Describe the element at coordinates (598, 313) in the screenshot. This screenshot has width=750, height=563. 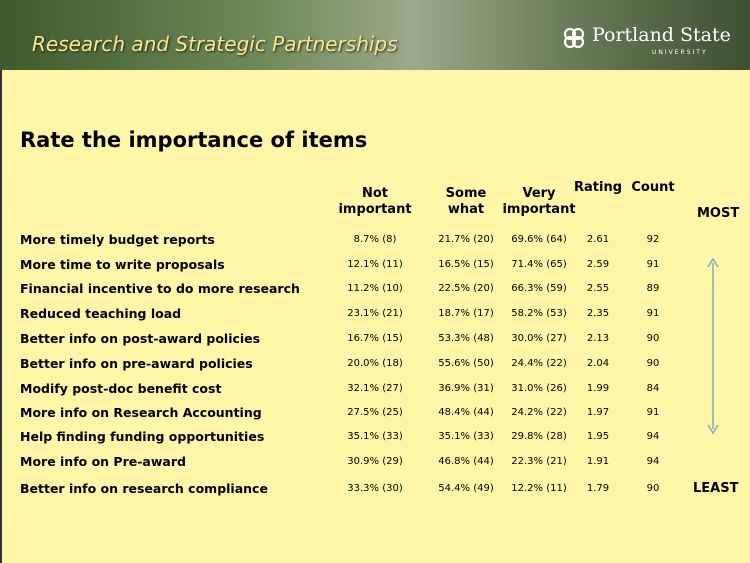
I see `table-cell: 2.35` at that location.